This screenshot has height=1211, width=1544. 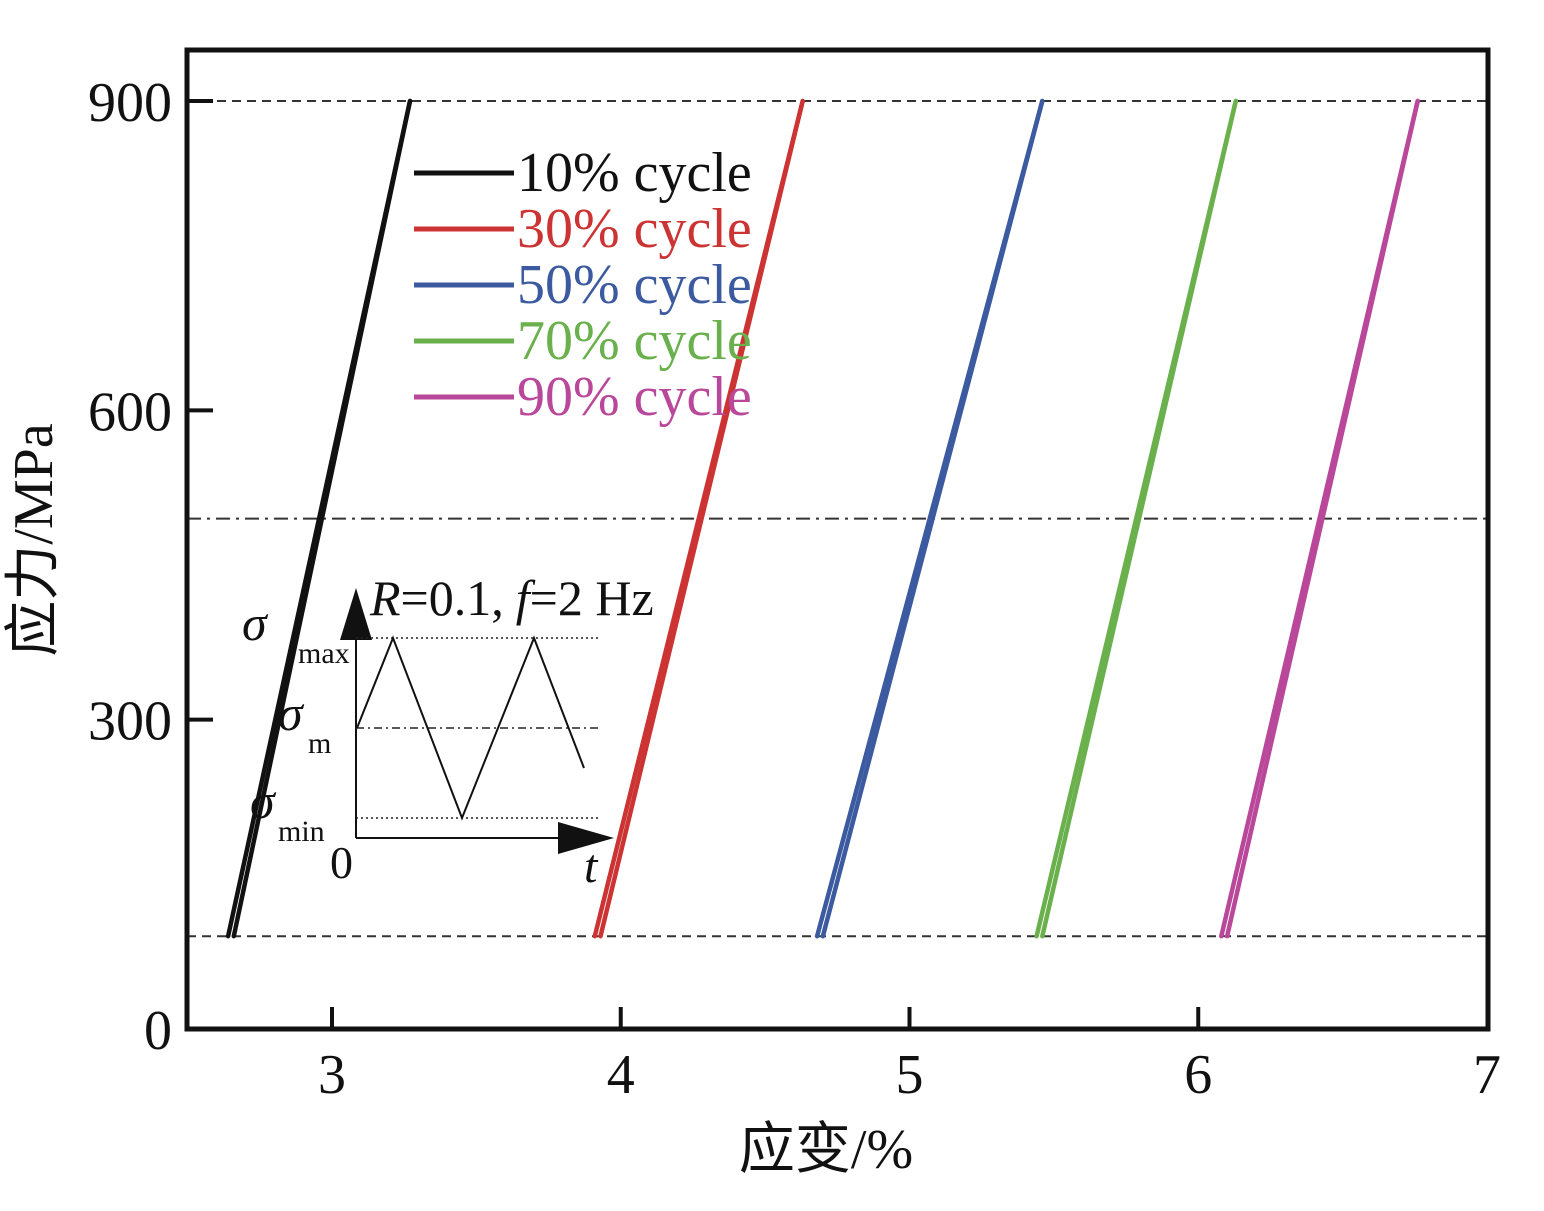 What do you see at coordinates (826, 1150) in the screenshot?
I see `x-axis-label: 应变/%` at bounding box center [826, 1150].